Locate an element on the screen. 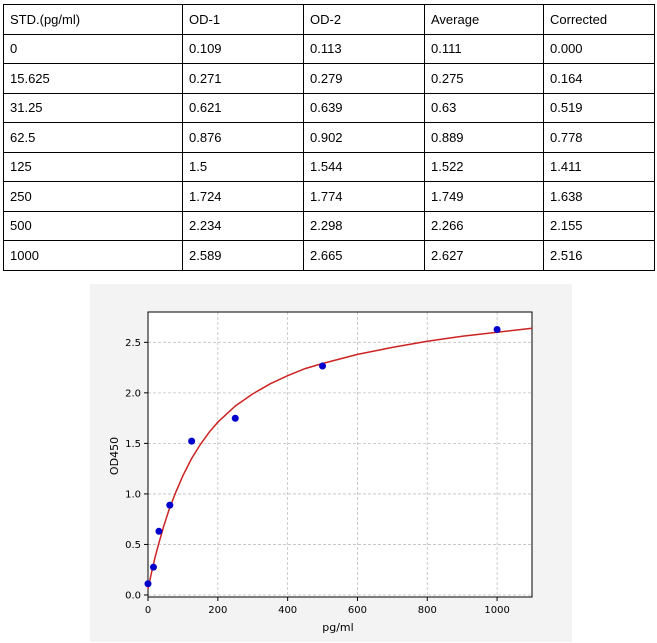  table-row: 62.5 0.876 0.902 0.889 0.778 is located at coordinates (329, 137).